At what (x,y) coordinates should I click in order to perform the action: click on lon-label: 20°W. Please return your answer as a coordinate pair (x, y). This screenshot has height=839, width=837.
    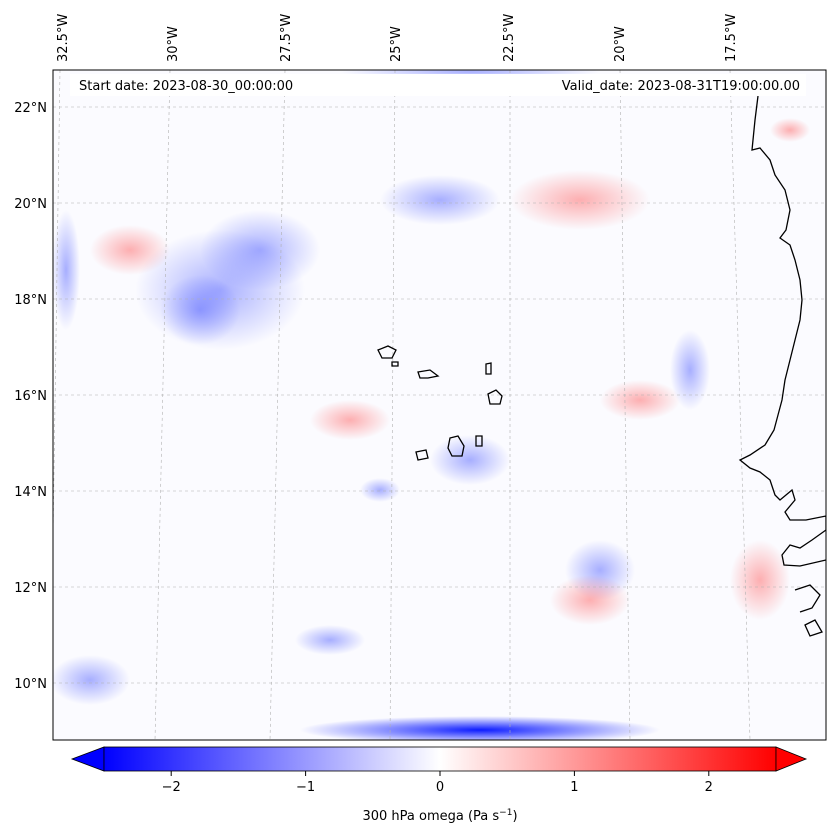
    Looking at the image, I should click on (620, 44).